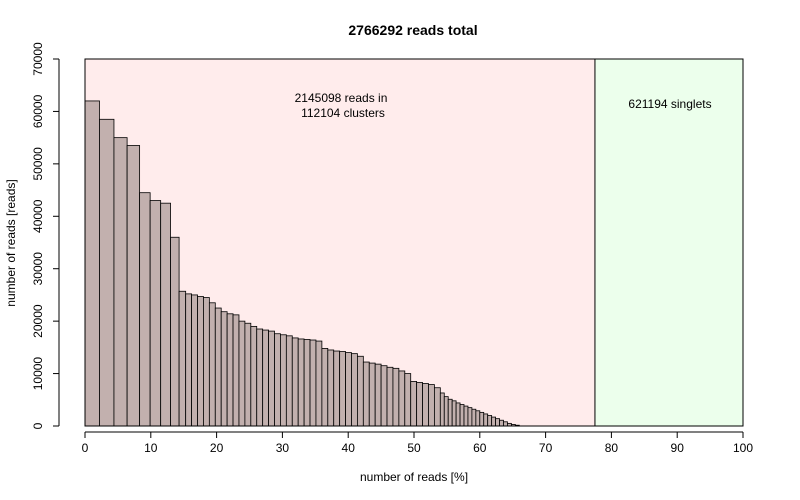 This screenshot has height=500, width=800. What do you see at coordinates (85, 448) in the screenshot?
I see `x-tick-label: 0` at bounding box center [85, 448].